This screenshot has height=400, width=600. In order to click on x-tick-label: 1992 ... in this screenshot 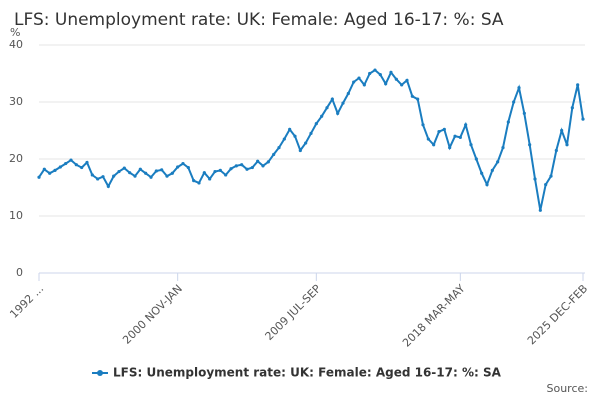, I will do `click(26, 301)`.